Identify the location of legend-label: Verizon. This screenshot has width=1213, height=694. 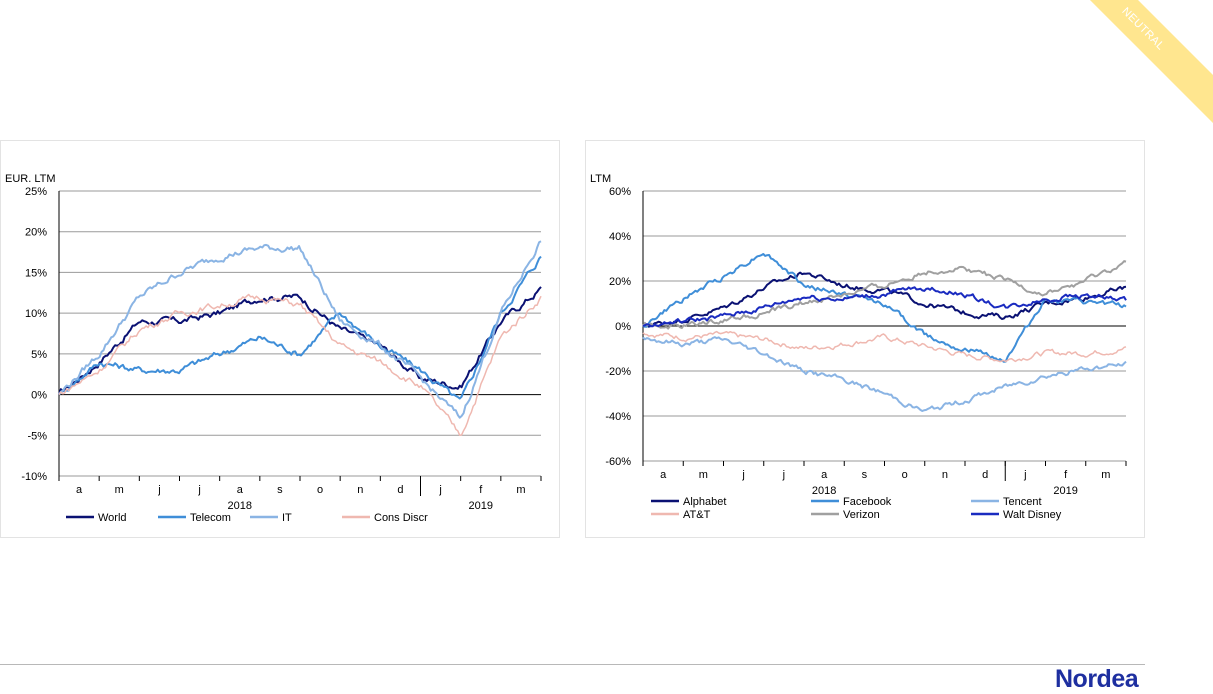
(861, 515).